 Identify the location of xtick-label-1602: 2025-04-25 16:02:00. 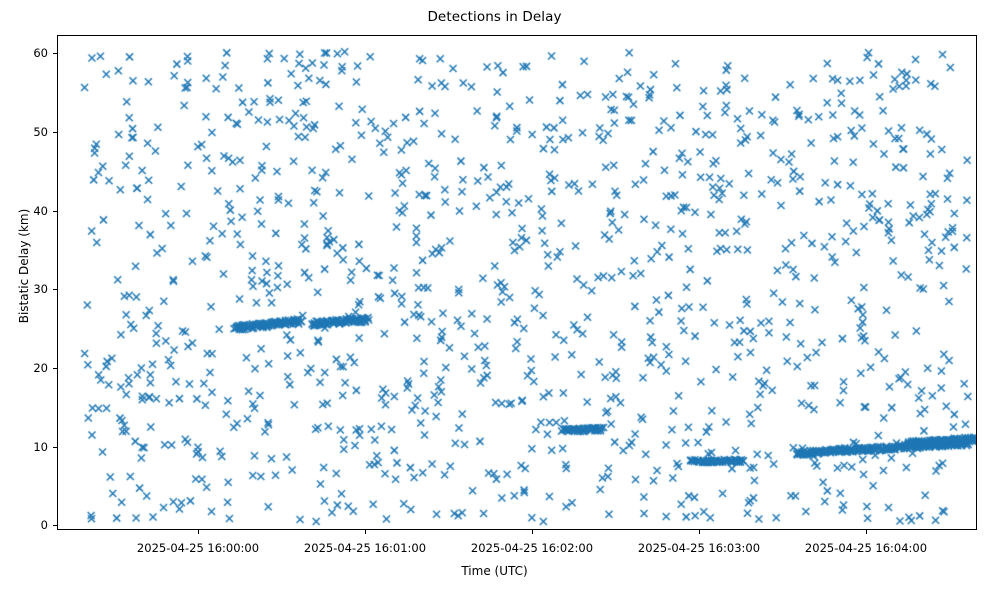
(532, 548).